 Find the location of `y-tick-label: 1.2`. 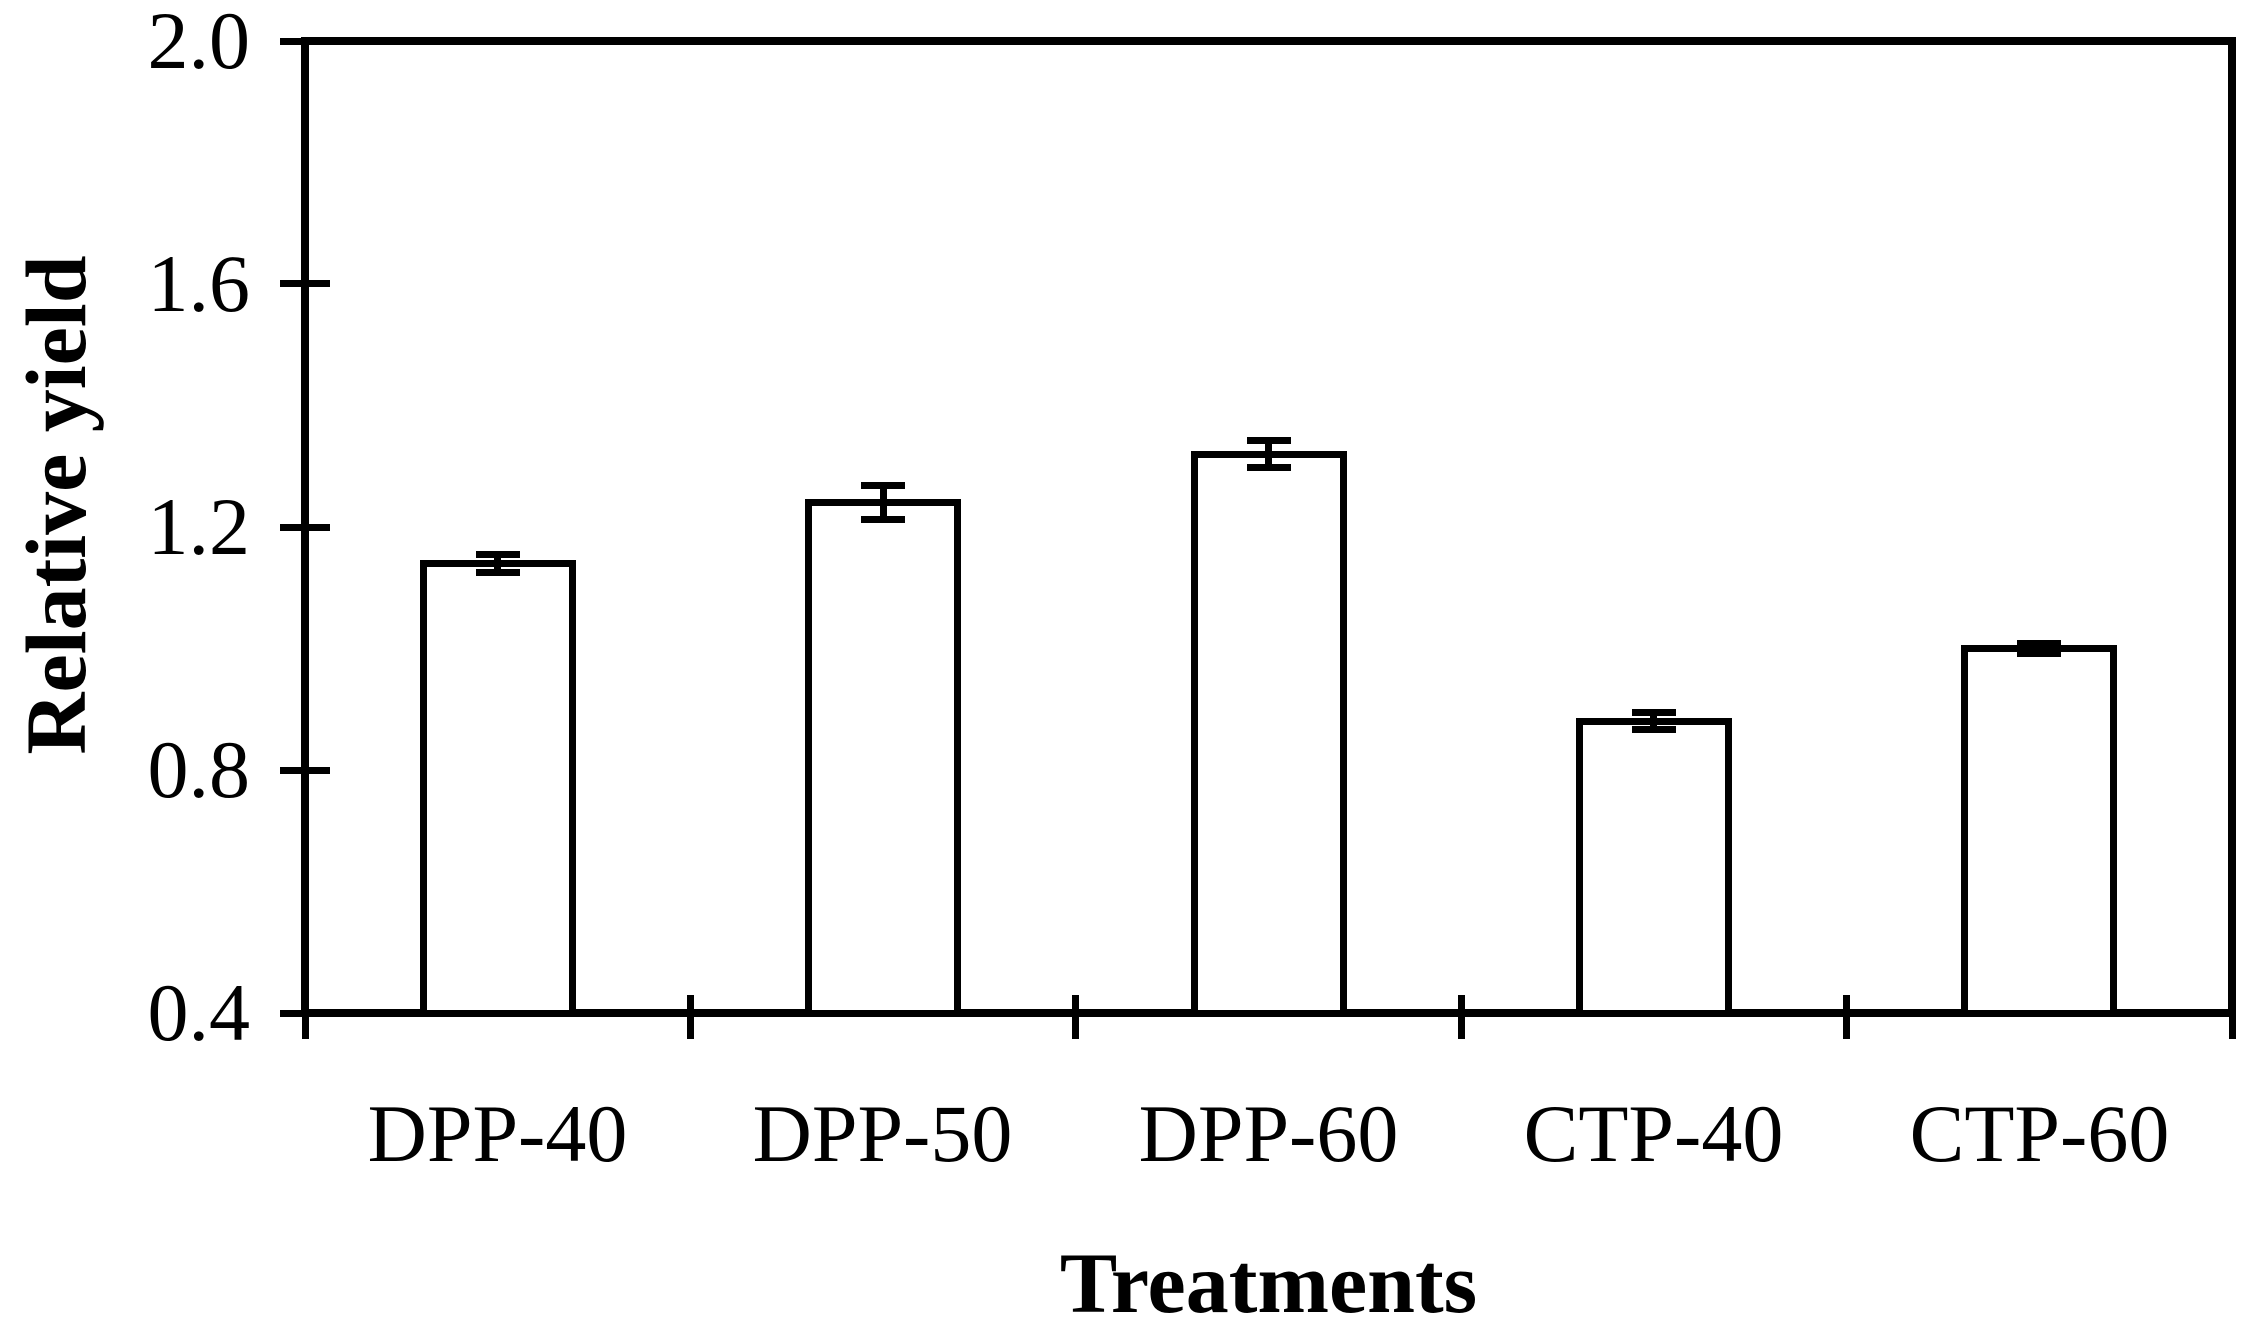

y-tick-label: 1.2 is located at coordinates (199, 526).